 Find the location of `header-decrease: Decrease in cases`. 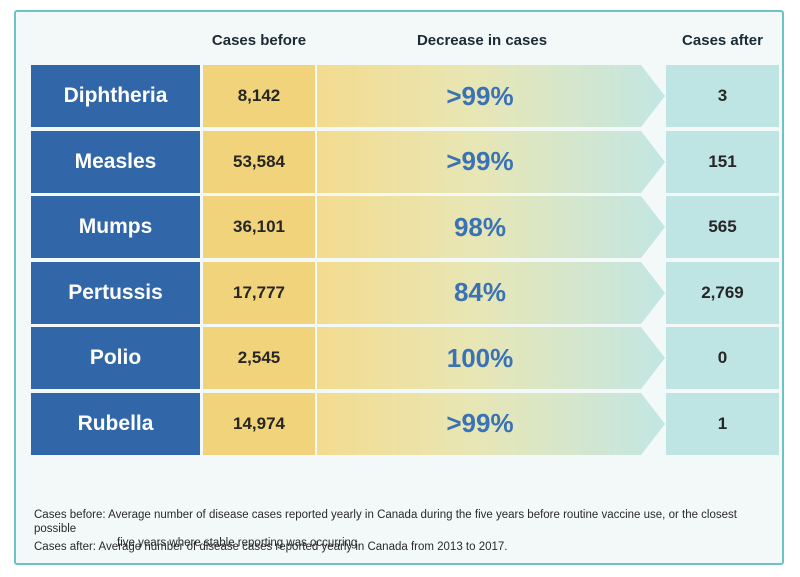

header-decrease: Decrease in cases is located at coordinates (482, 40).